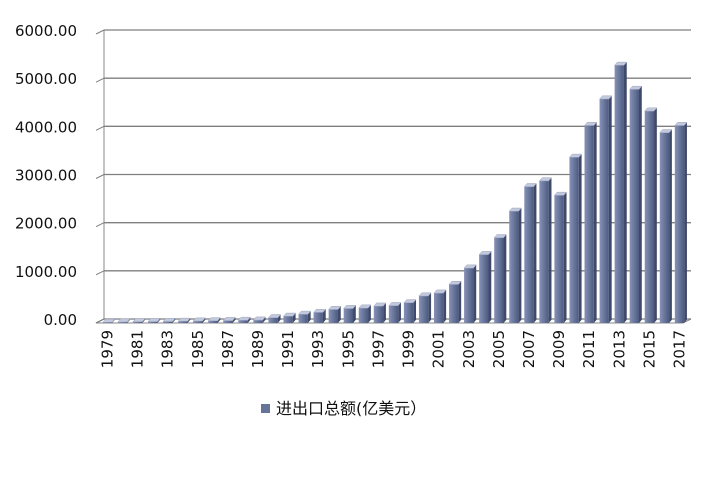 This screenshot has width=708, height=501. Describe the element at coordinates (46, 272) in the screenshot. I see `y-tick-label: 1000.00` at that location.